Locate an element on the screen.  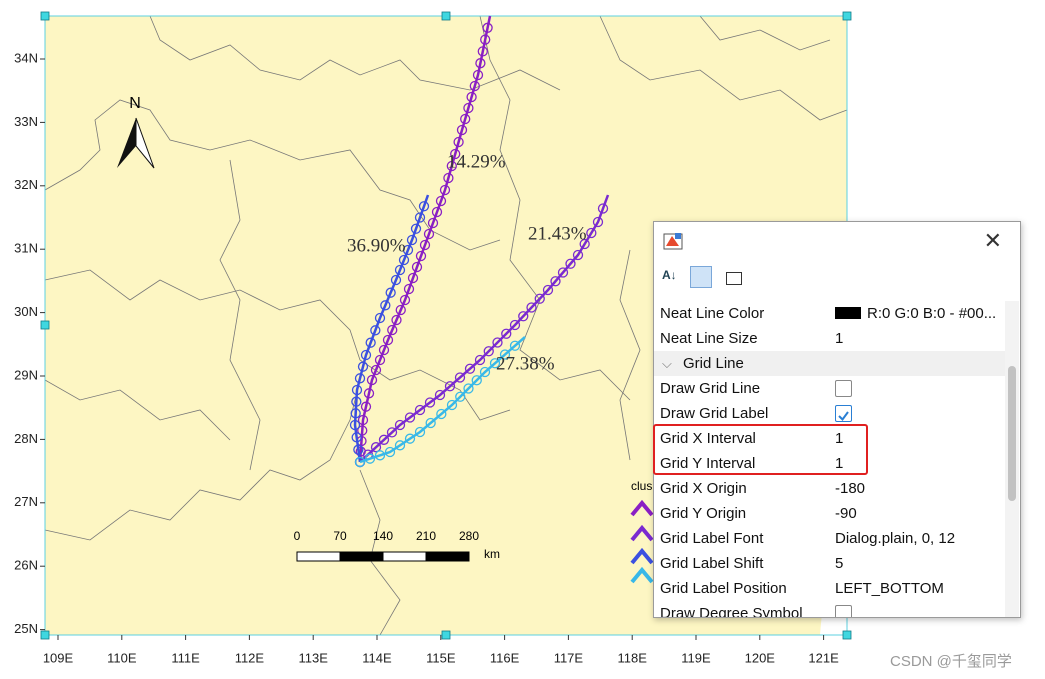
cluster-label: 36.90% is located at coordinates (376, 245).